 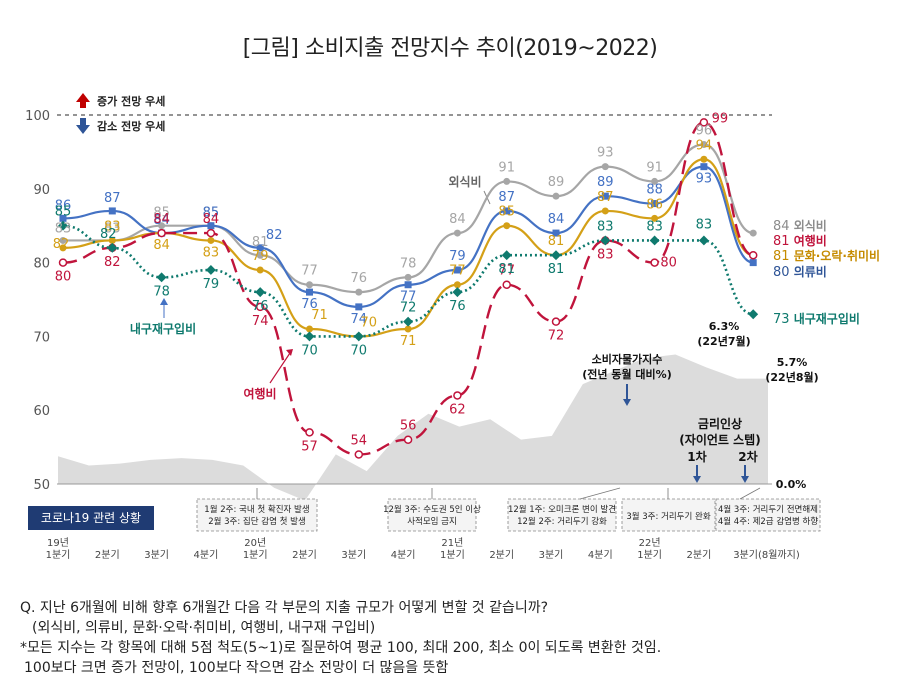 I want to click on down-arrow-icon, so click(x=83, y=126).